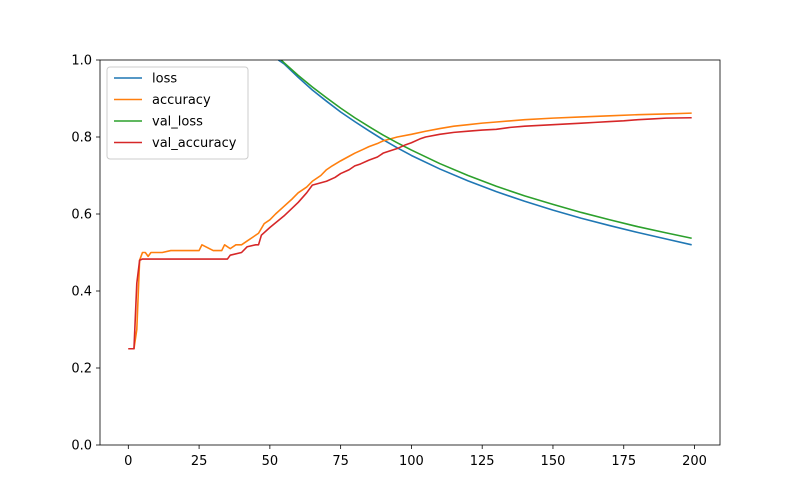 The width and height of the screenshot is (800, 504). I want to click on x-tick-label: 25, so click(199, 461).